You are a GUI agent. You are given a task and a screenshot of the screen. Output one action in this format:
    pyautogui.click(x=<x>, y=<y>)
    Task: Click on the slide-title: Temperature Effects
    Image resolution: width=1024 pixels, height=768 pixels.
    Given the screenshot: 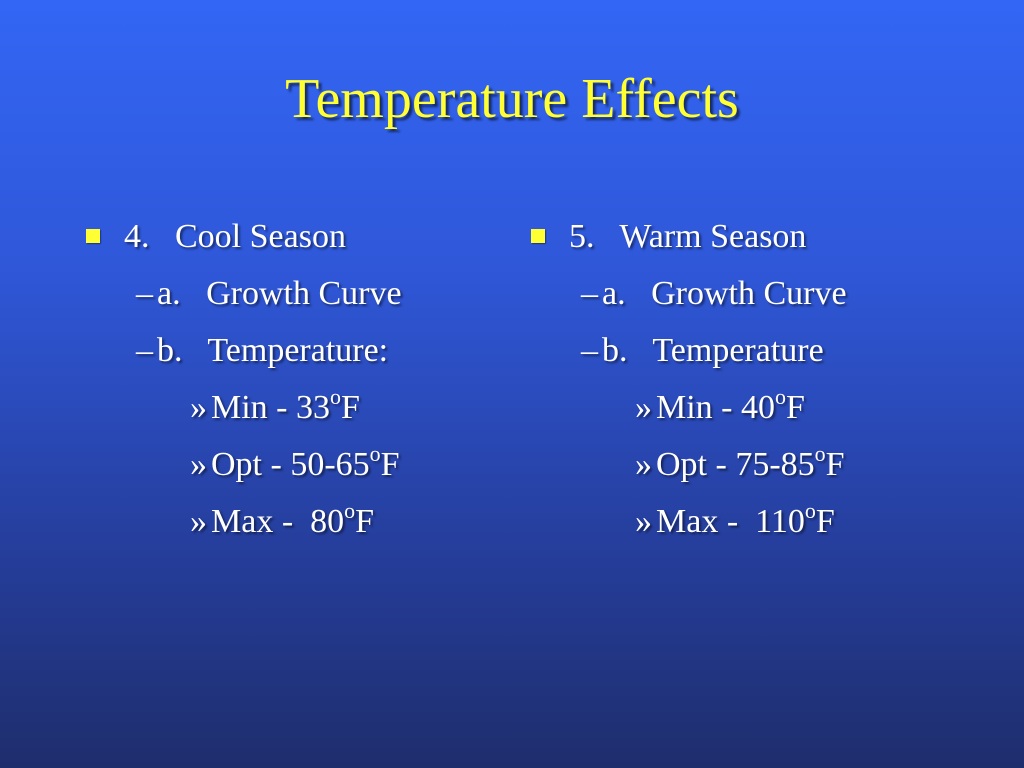 What is the action you would take?
    pyautogui.click(x=512, y=99)
    